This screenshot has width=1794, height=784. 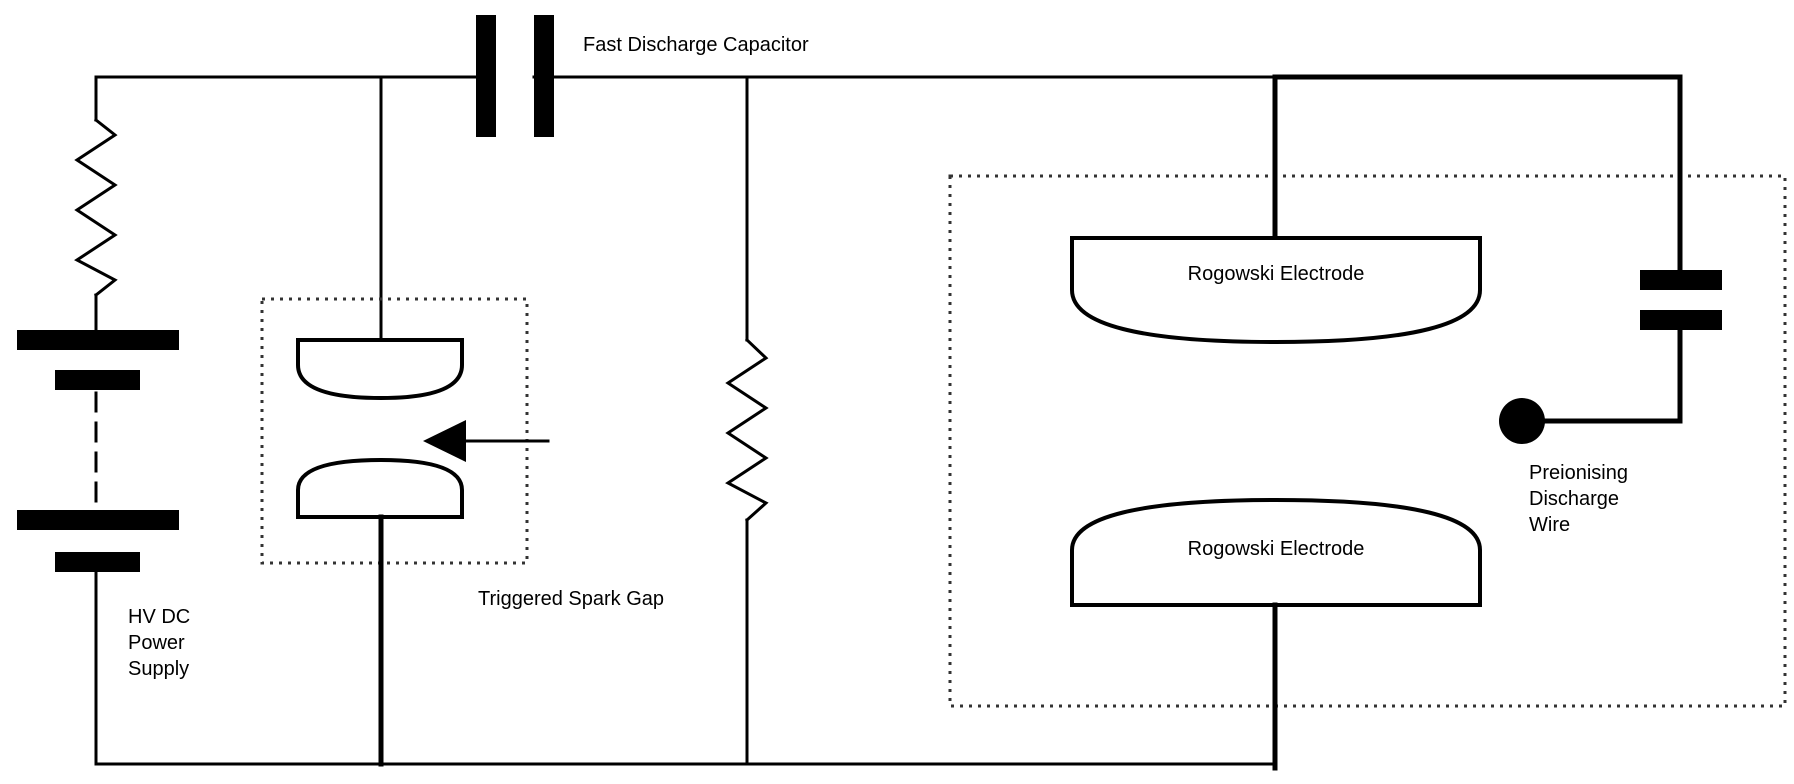 I want to click on preionising-capacitor-plate-bottom, so click(x=1681, y=320).